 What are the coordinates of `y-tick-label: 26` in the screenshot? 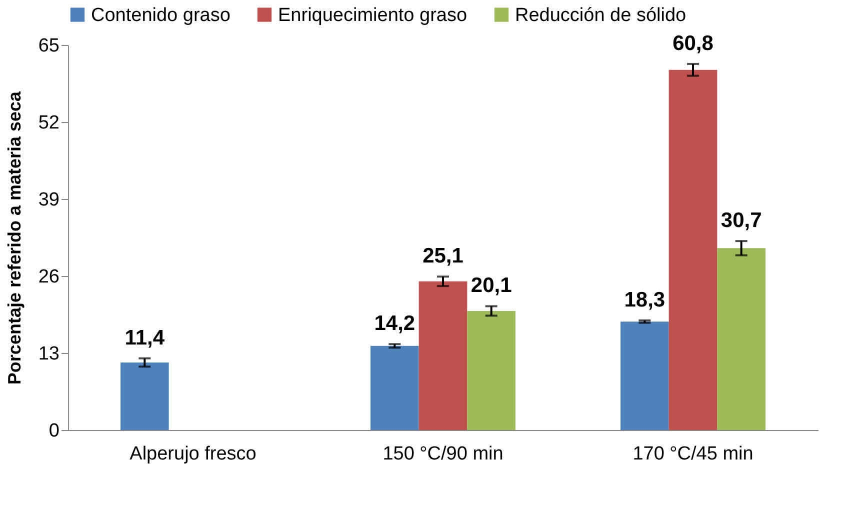 It's located at (49, 277).